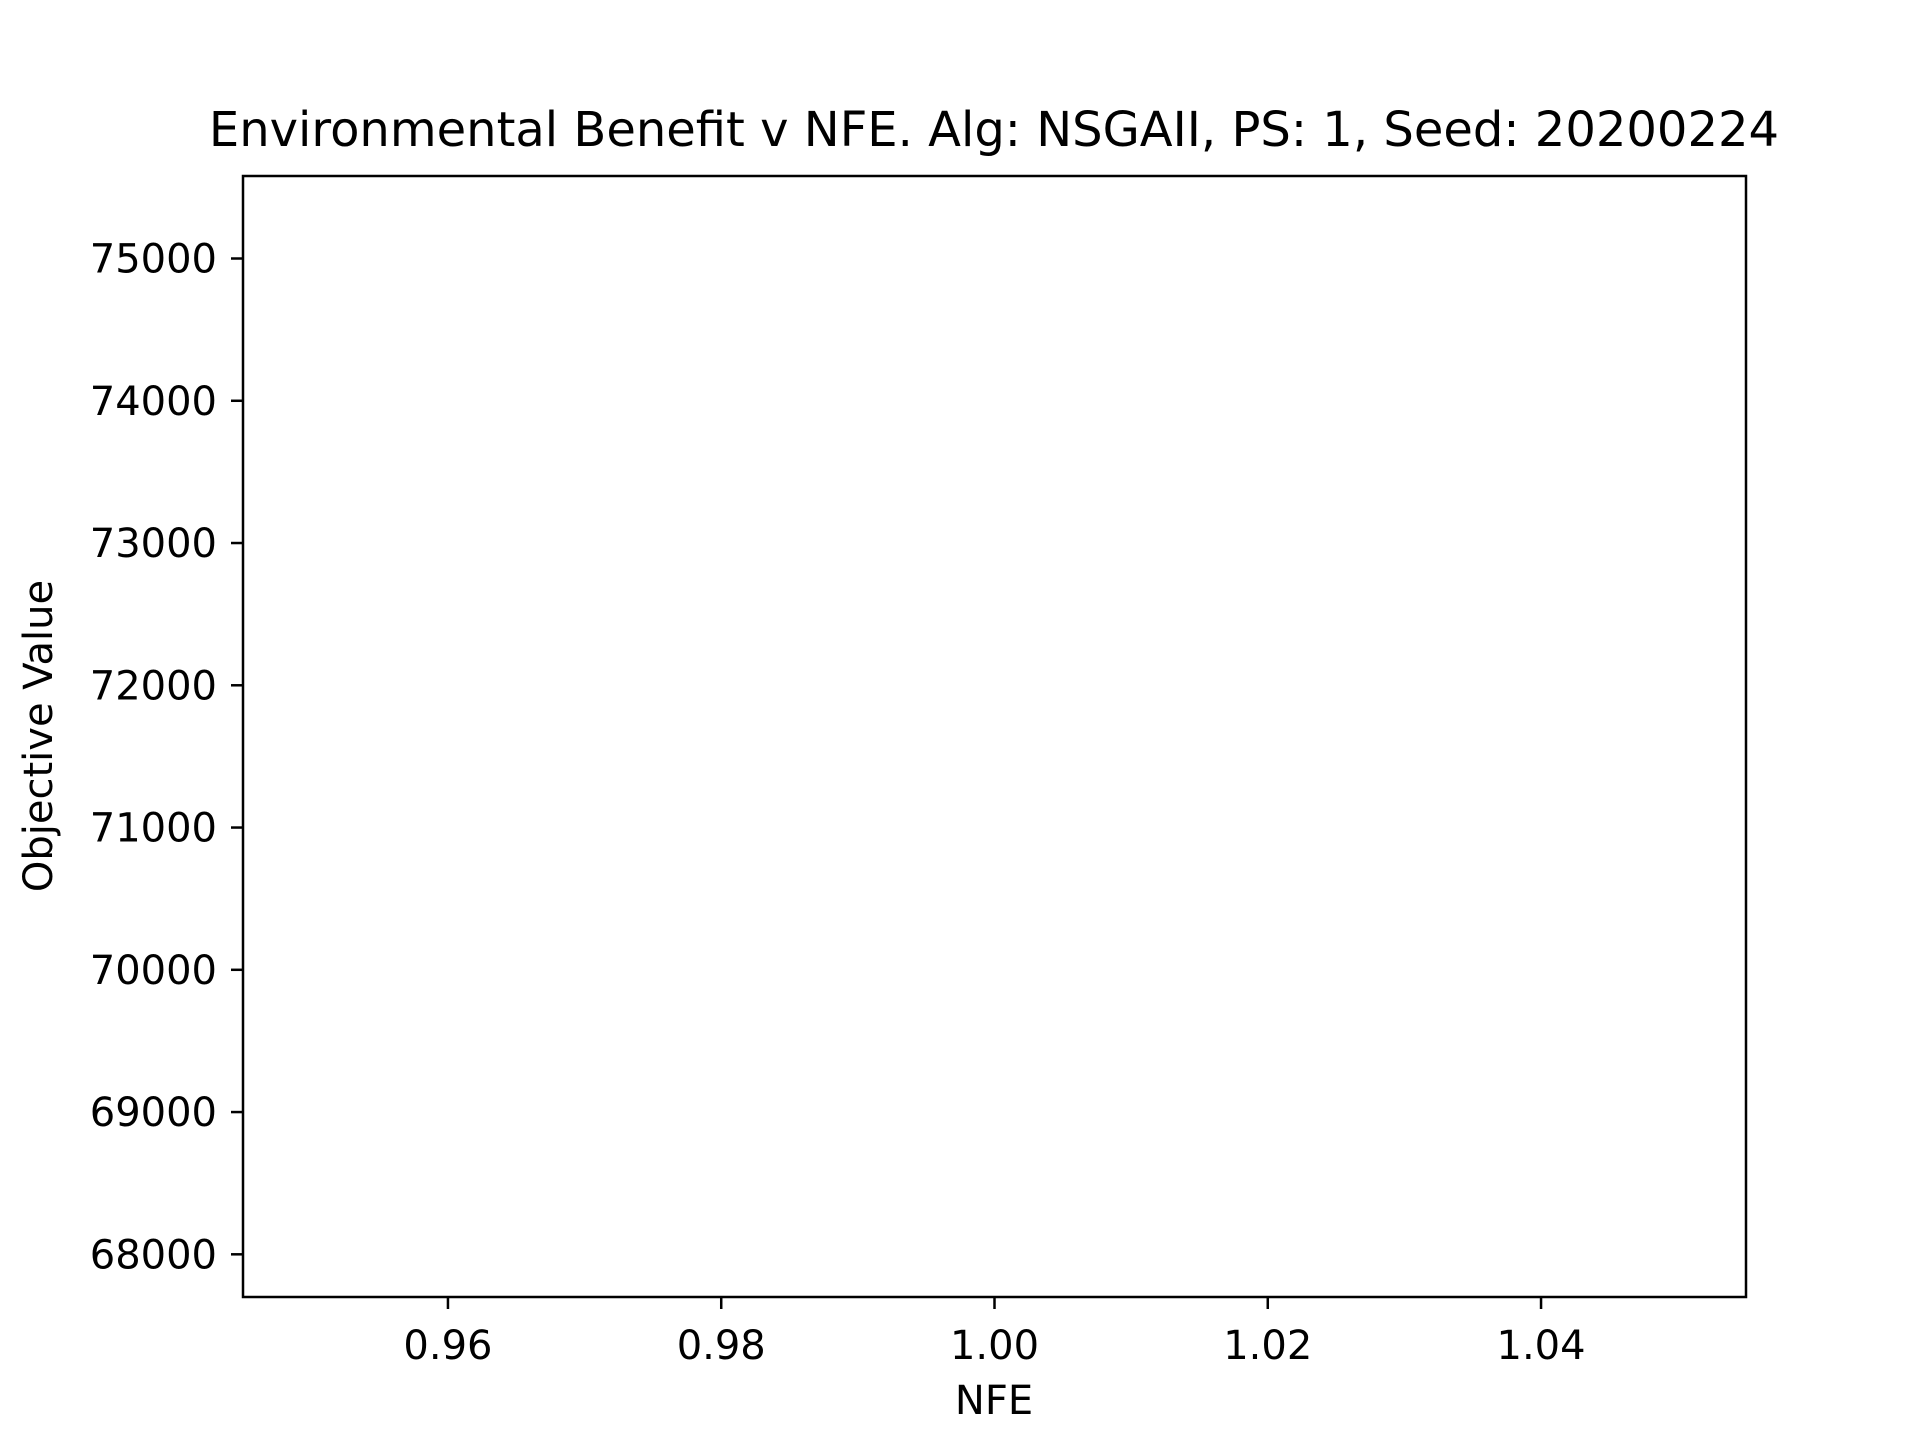 This screenshot has width=1920, height=1440. What do you see at coordinates (39, 736) in the screenshot?
I see `y-axis-label: Objective Value` at bounding box center [39, 736].